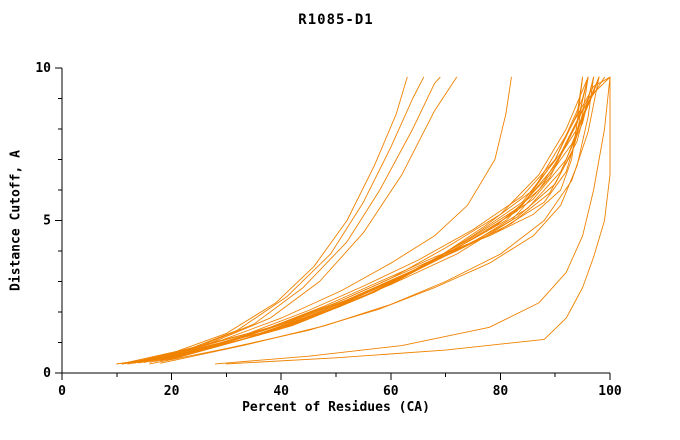 Image resolution: width=680 pixels, height=440 pixels. What do you see at coordinates (391, 391) in the screenshot?
I see `x-tick-label: 60` at bounding box center [391, 391].